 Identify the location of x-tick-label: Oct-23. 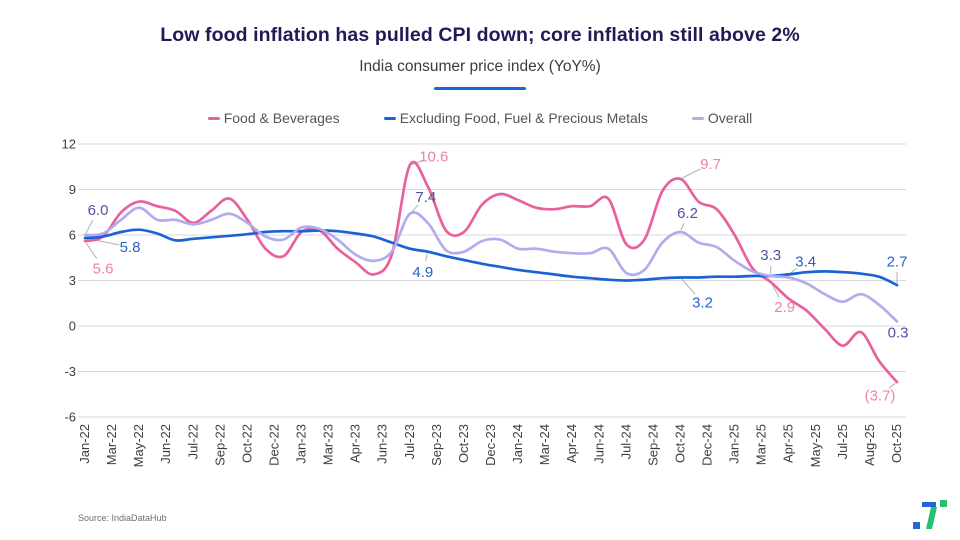
(463, 443).